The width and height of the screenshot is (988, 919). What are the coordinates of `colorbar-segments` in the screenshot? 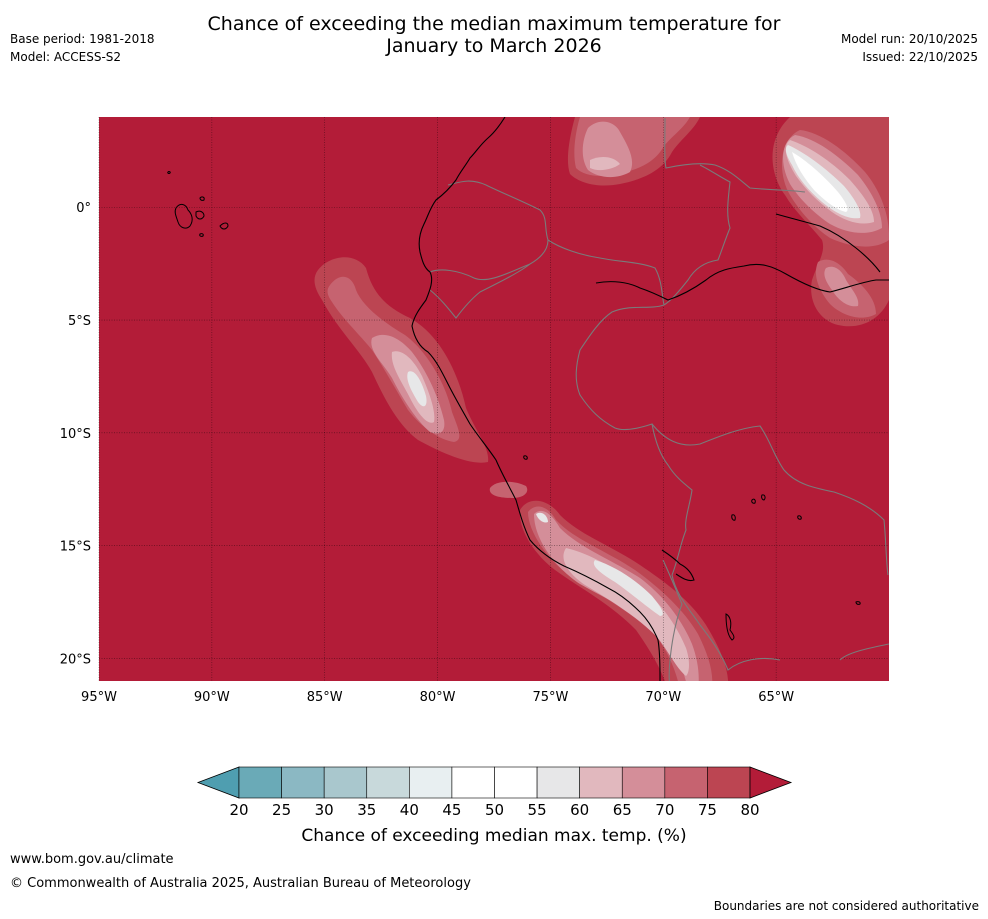 It's located at (494, 782).